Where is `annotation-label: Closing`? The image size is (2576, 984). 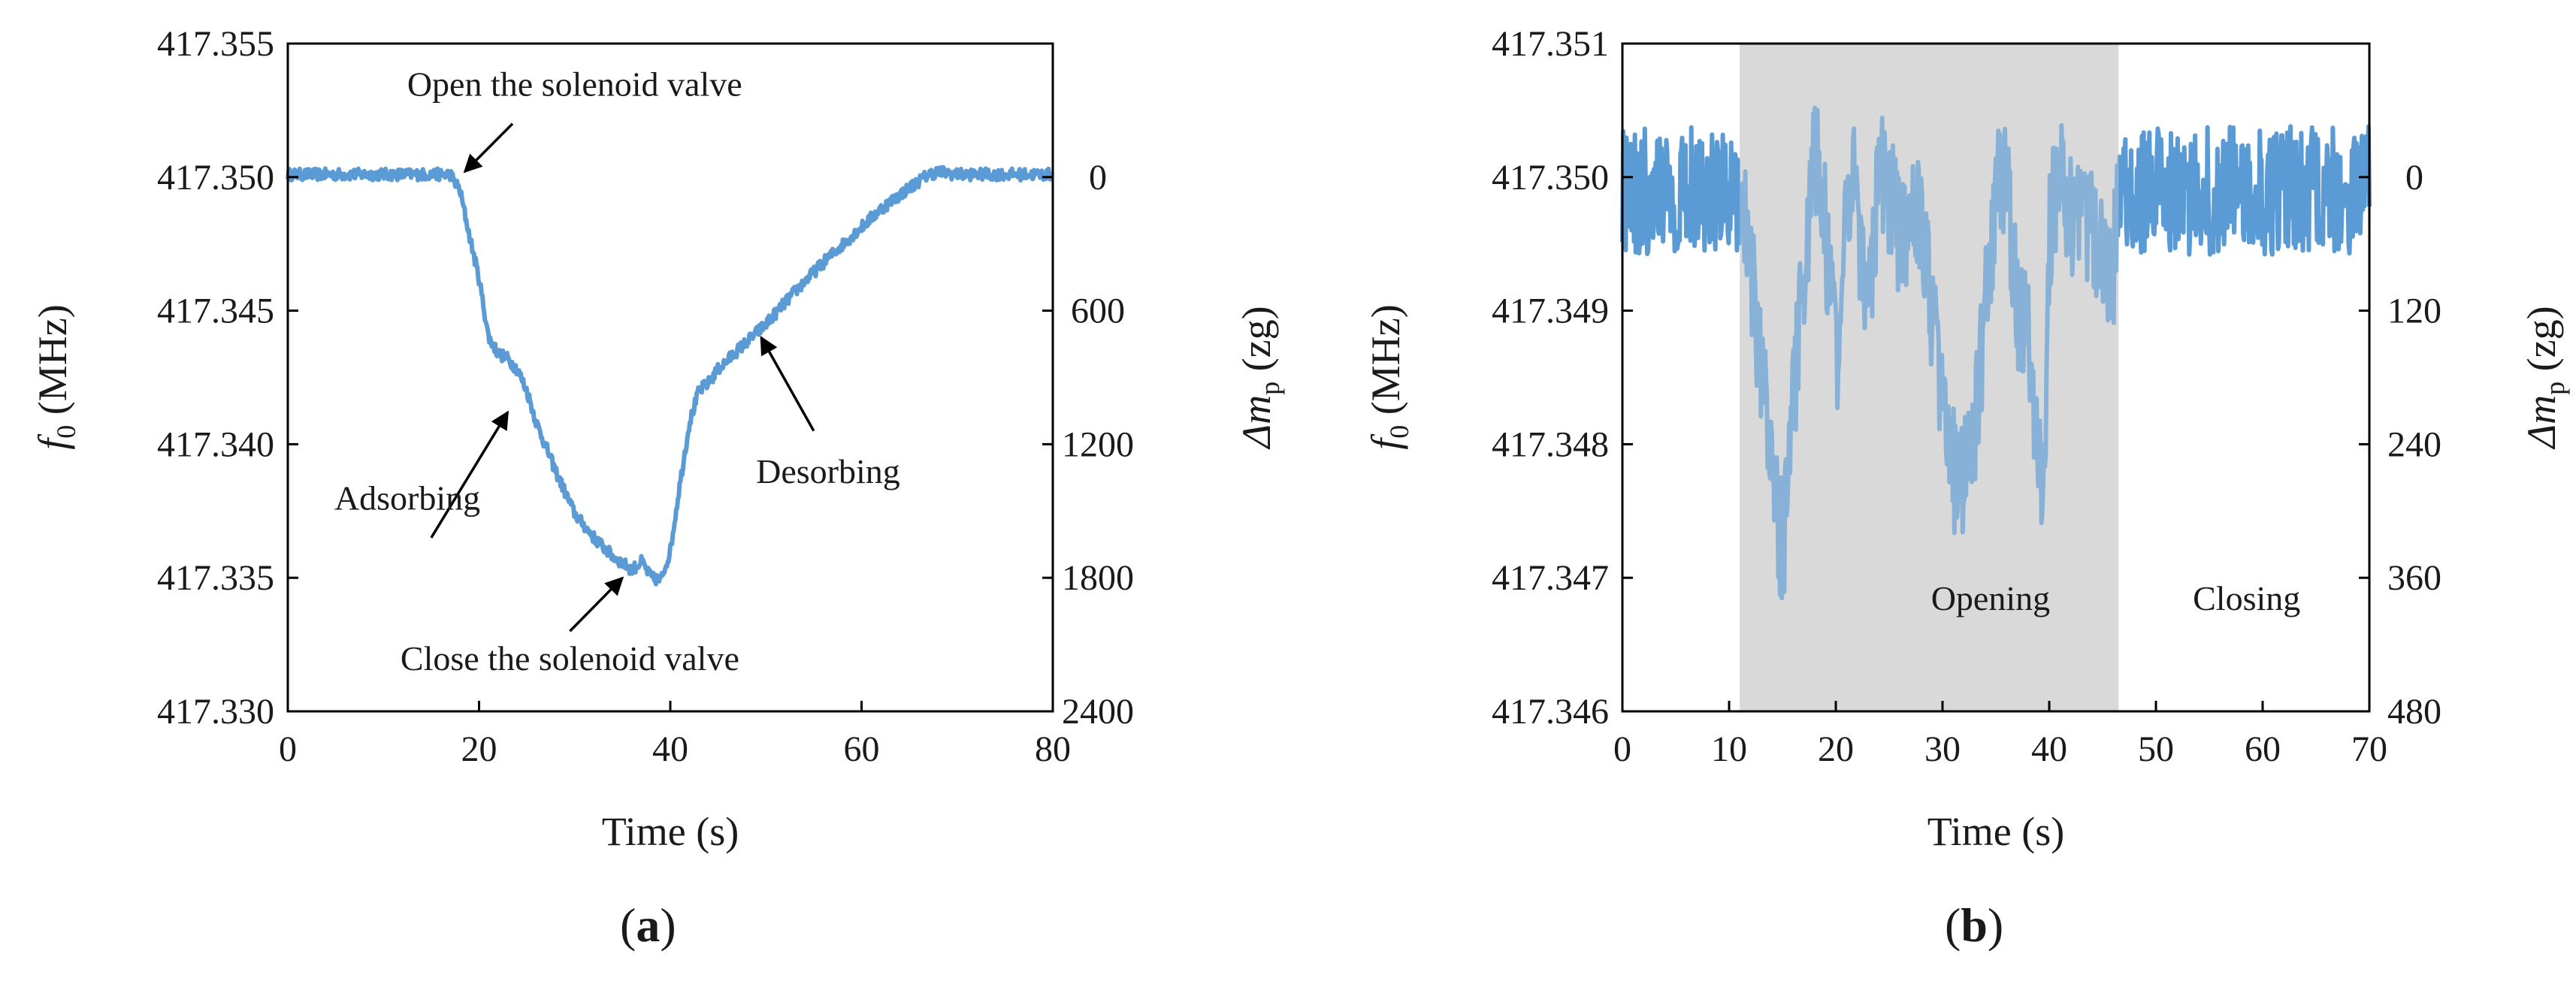 annotation-label: Closing is located at coordinates (2246, 598).